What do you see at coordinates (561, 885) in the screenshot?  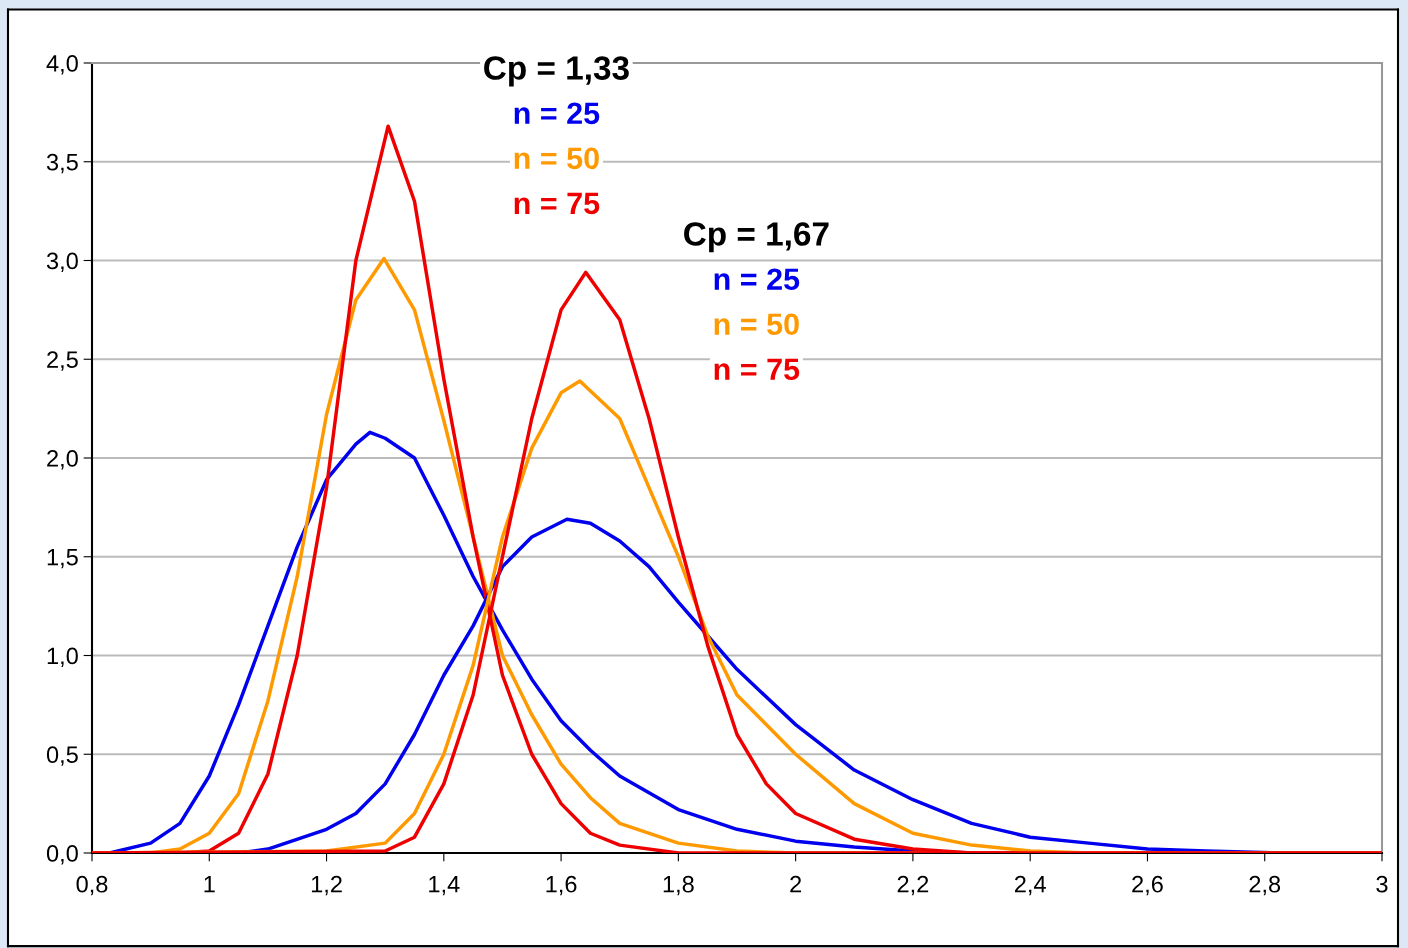 I see `x-tick-label: 1,6` at bounding box center [561, 885].